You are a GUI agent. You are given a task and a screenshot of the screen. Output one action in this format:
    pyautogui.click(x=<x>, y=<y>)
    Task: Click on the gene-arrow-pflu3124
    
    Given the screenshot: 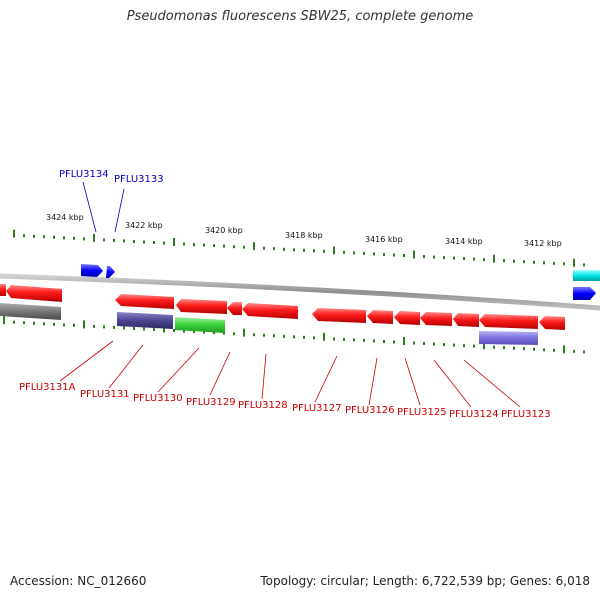 What is the action you would take?
    pyautogui.click(x=436, y=319)
    